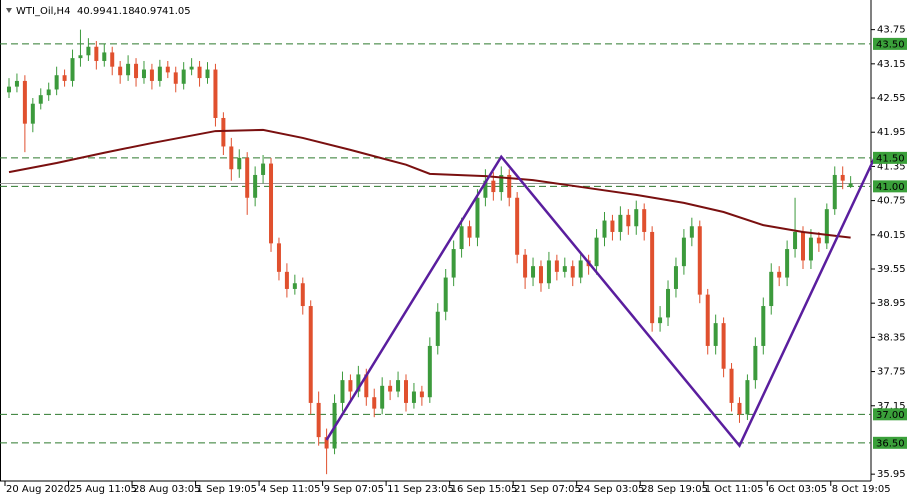 The image size is (915, 500). What do you see at coordinates (734, 489) in the screenshot?
I see `x-tick-label: 1 Oct 11:05` at bounding box center [734, 489].